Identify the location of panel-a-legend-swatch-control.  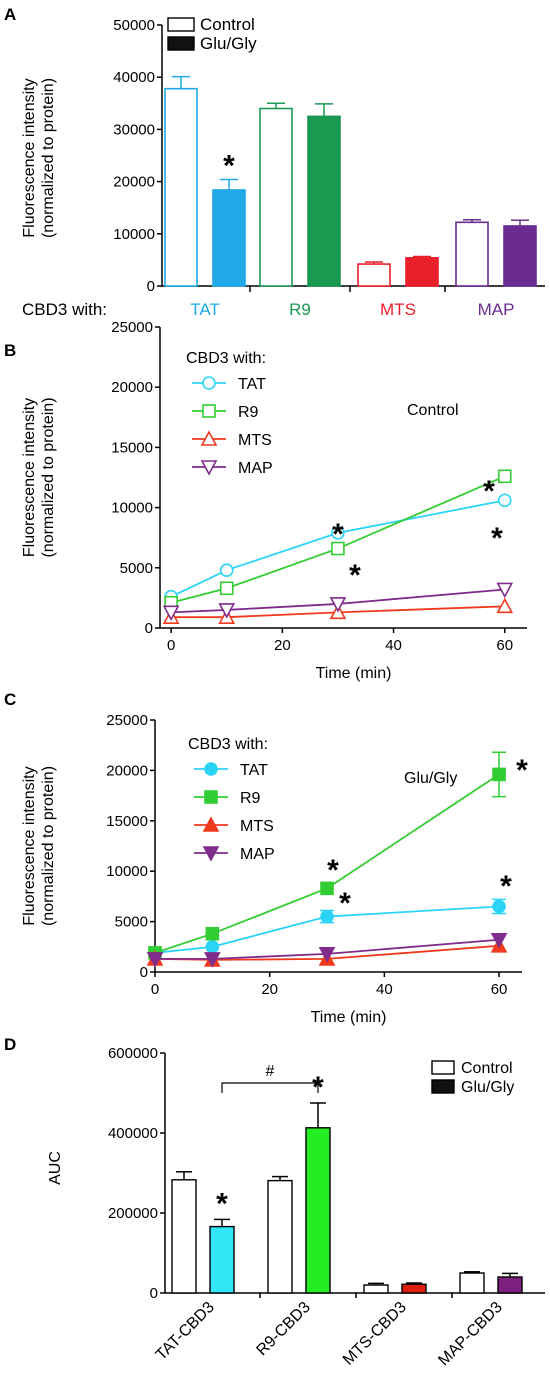
(181, 24).